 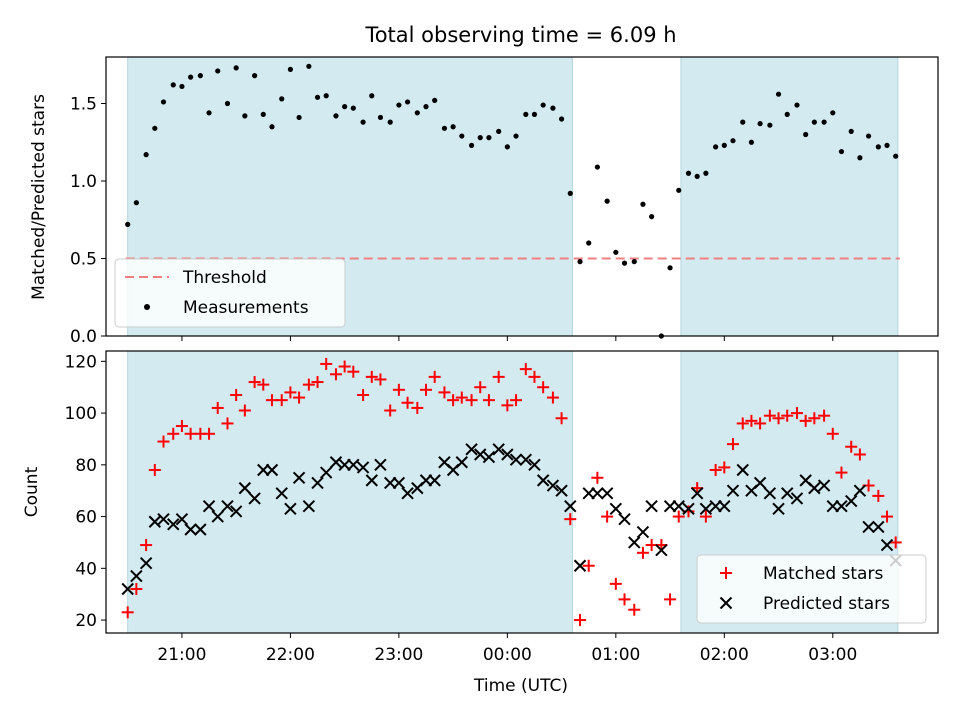 I want to click on y-tick-label: 20, so click(x=86, y=621).